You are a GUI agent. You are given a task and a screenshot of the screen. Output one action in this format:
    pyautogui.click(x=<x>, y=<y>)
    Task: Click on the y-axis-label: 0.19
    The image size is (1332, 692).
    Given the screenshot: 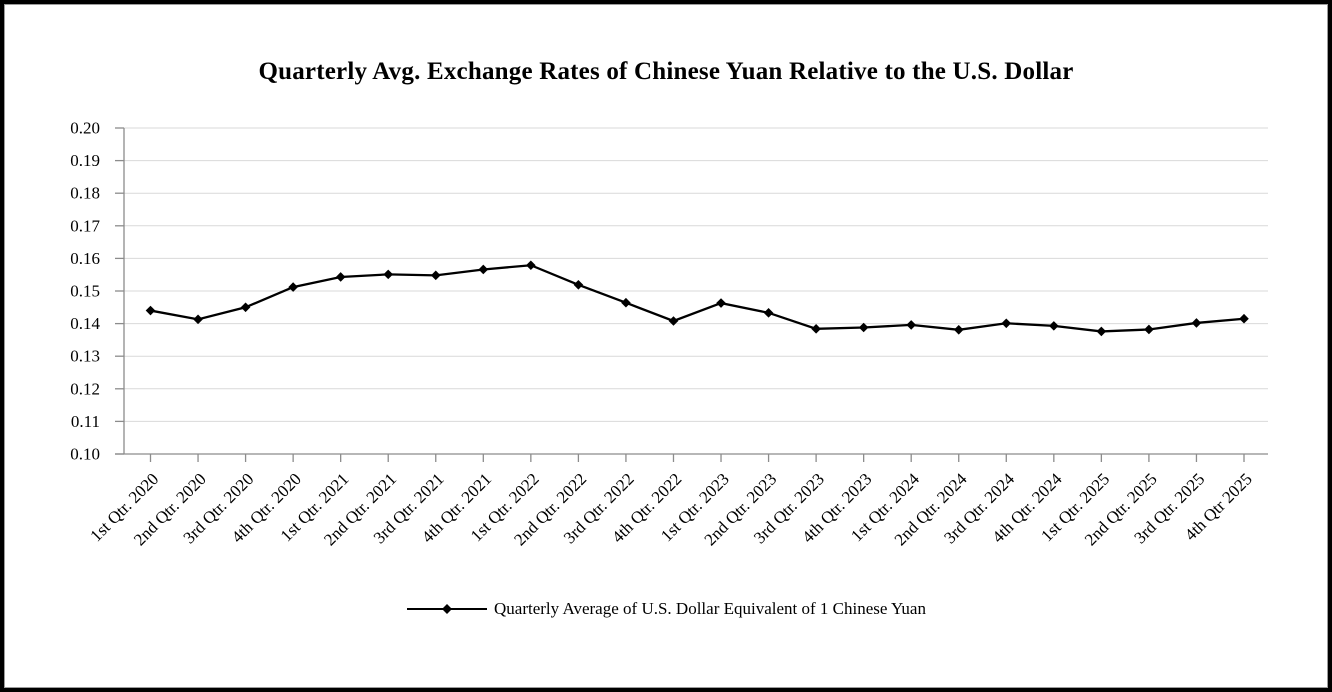 What is the action you would take?
    pyautogui.click(x=85, y=160)
    